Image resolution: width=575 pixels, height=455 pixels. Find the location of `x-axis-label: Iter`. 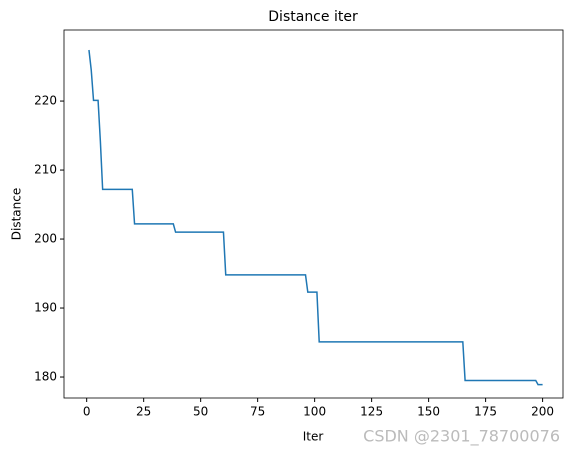

x-axis-label: Iter is located at coordinates (313, 437).